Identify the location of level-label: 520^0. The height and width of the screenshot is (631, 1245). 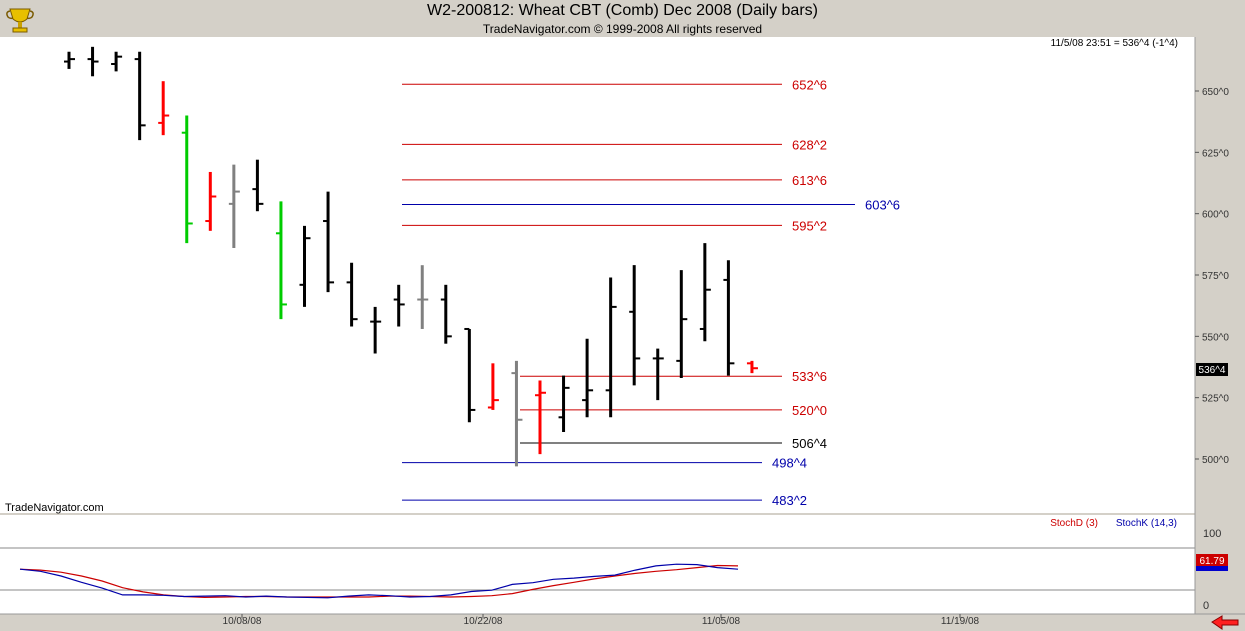
(809, 410).